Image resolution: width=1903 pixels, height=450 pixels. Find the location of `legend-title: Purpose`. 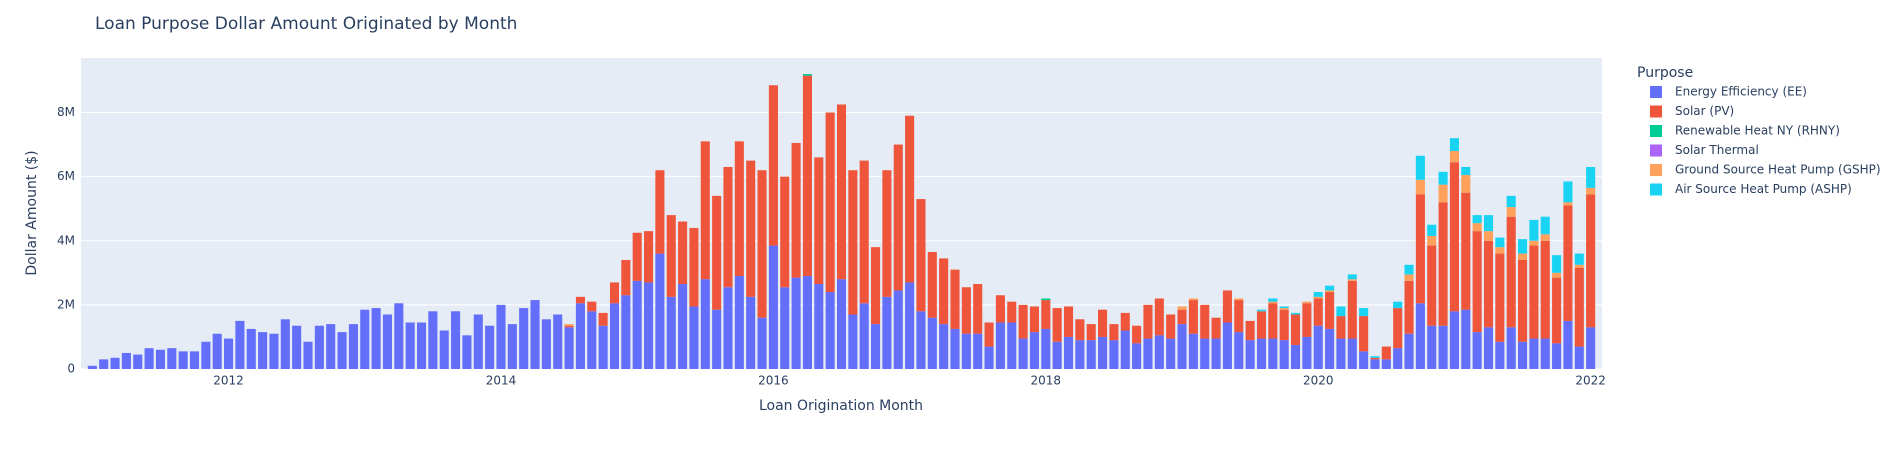

legend-title: Purpose is located at coordinates (1665, 73).